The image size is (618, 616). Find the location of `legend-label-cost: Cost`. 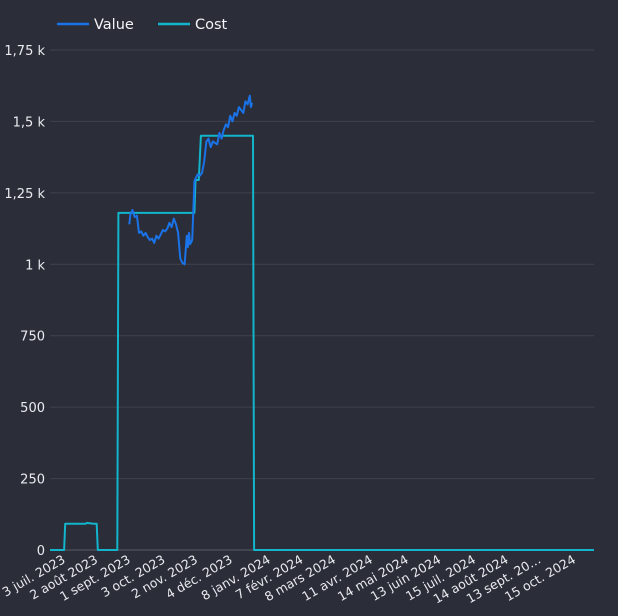

legend-label-cost: Cost is located at coordinates (211, 25).